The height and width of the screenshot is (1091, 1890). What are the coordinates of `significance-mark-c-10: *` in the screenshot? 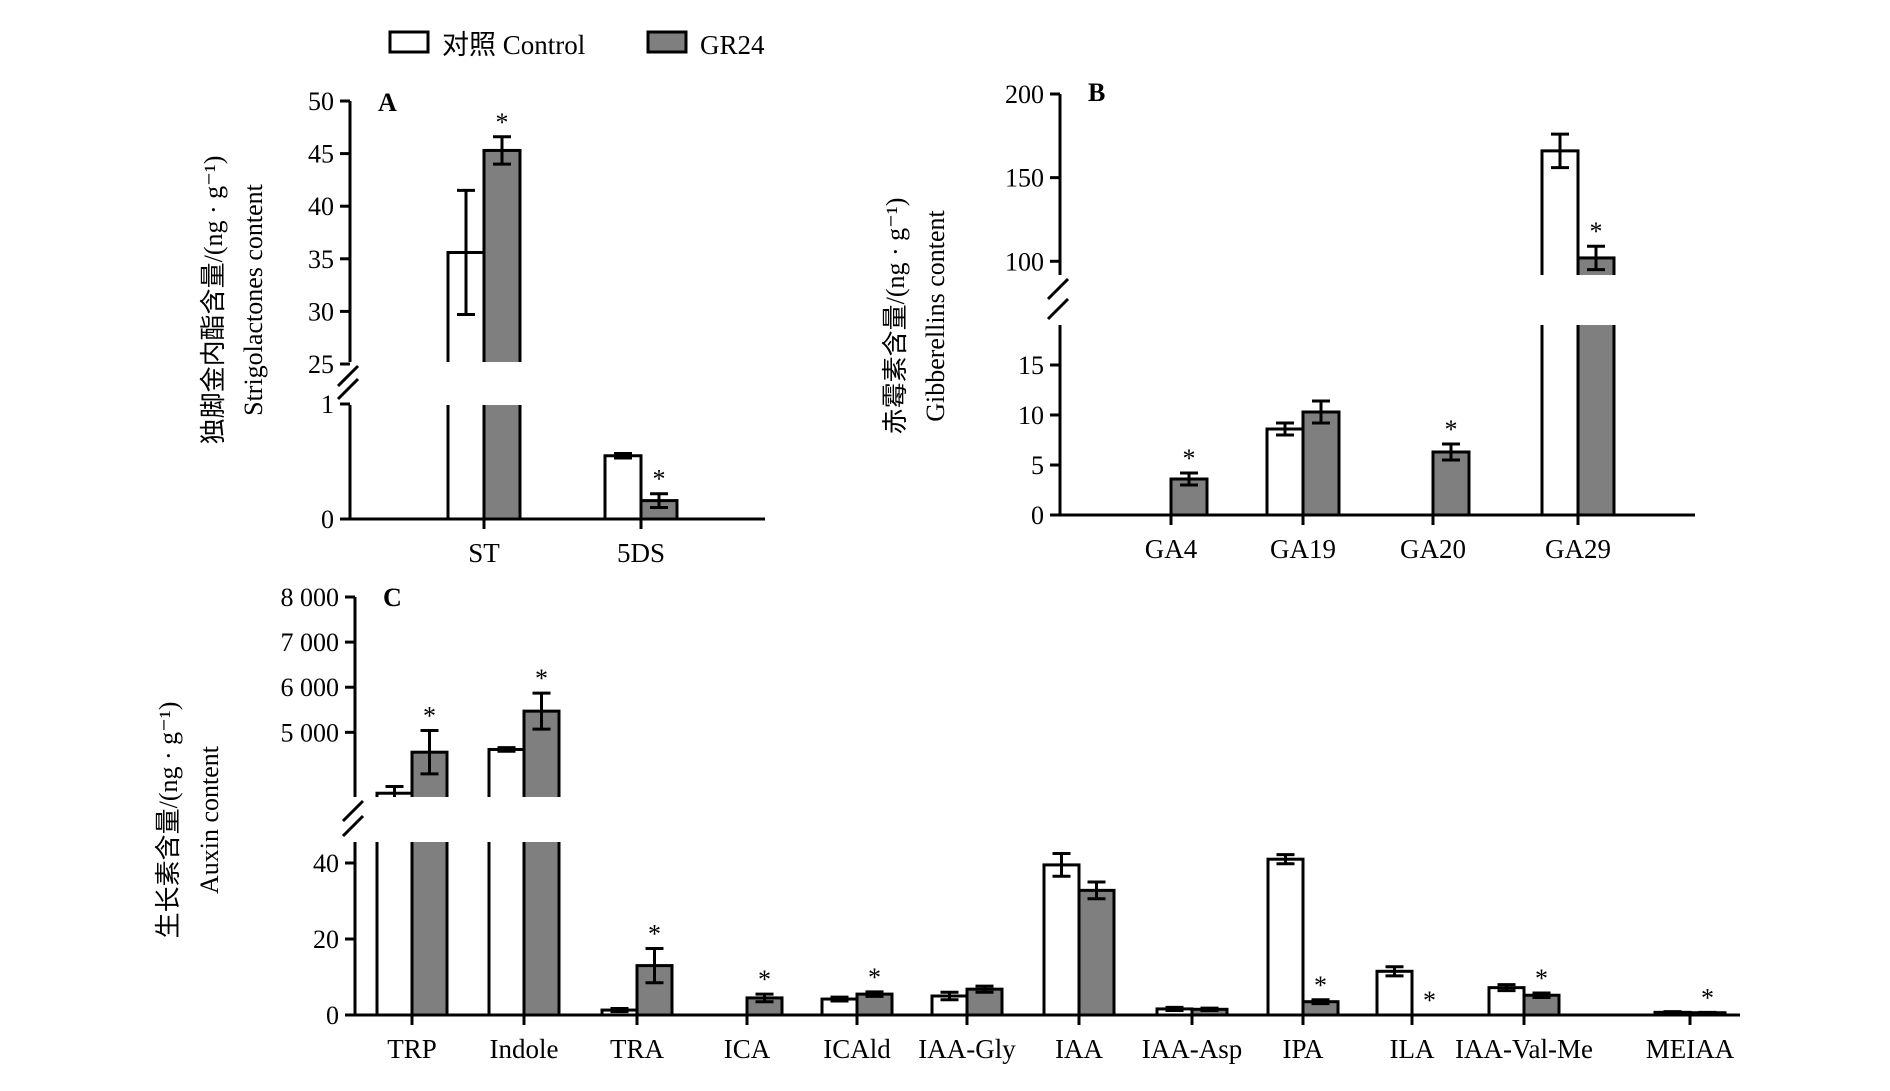 It's located at (1541, 978).